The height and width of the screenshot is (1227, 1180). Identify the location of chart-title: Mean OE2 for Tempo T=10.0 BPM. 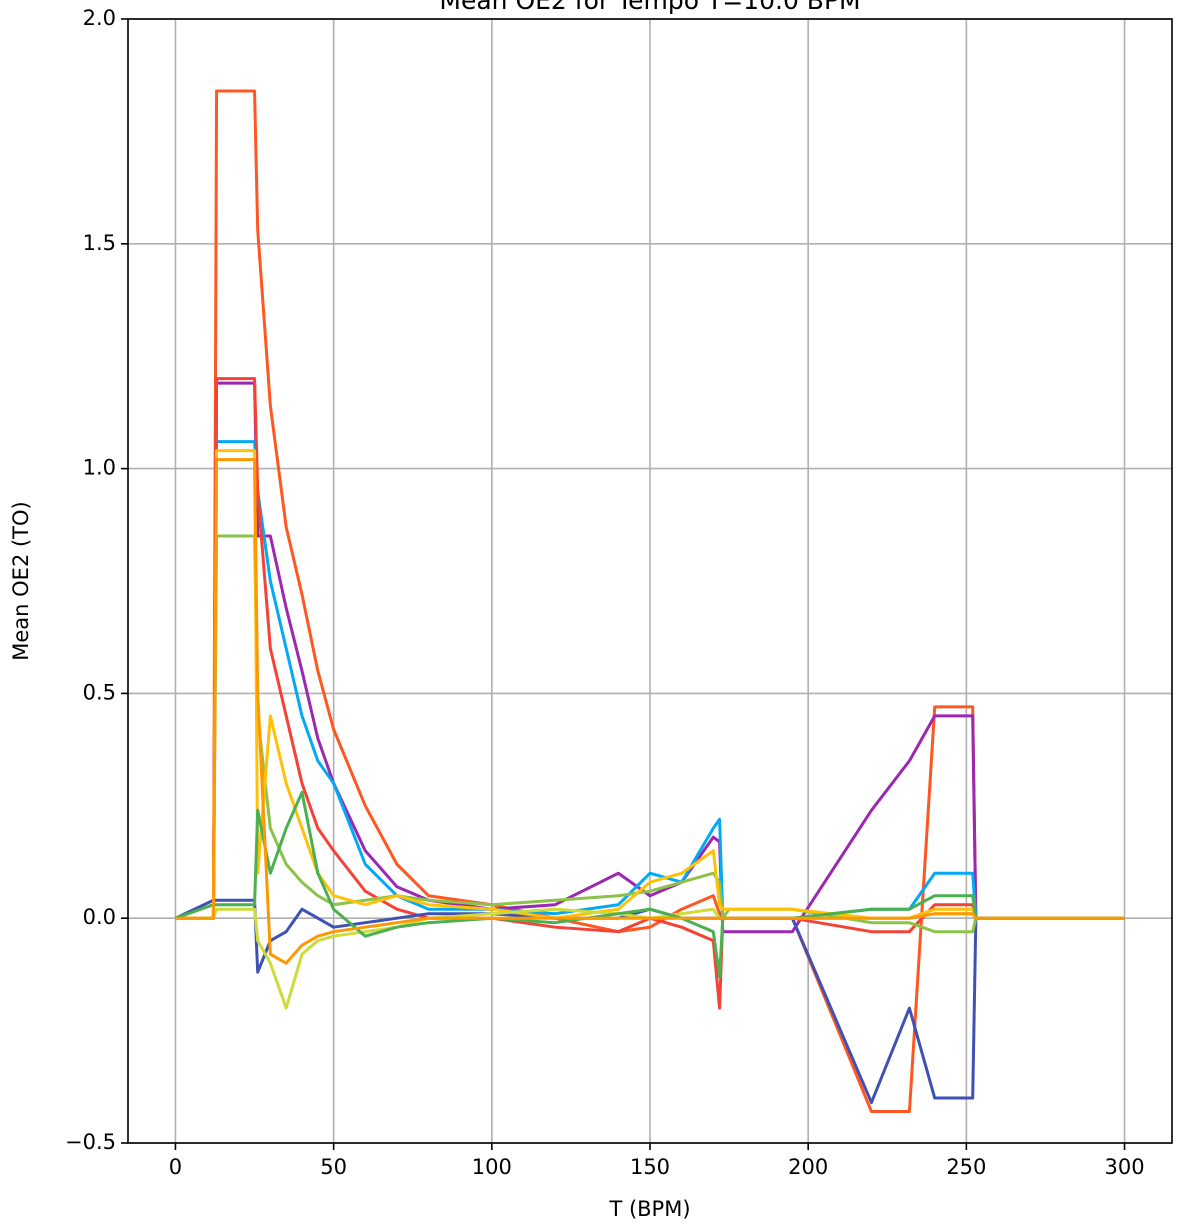
(649, 7).